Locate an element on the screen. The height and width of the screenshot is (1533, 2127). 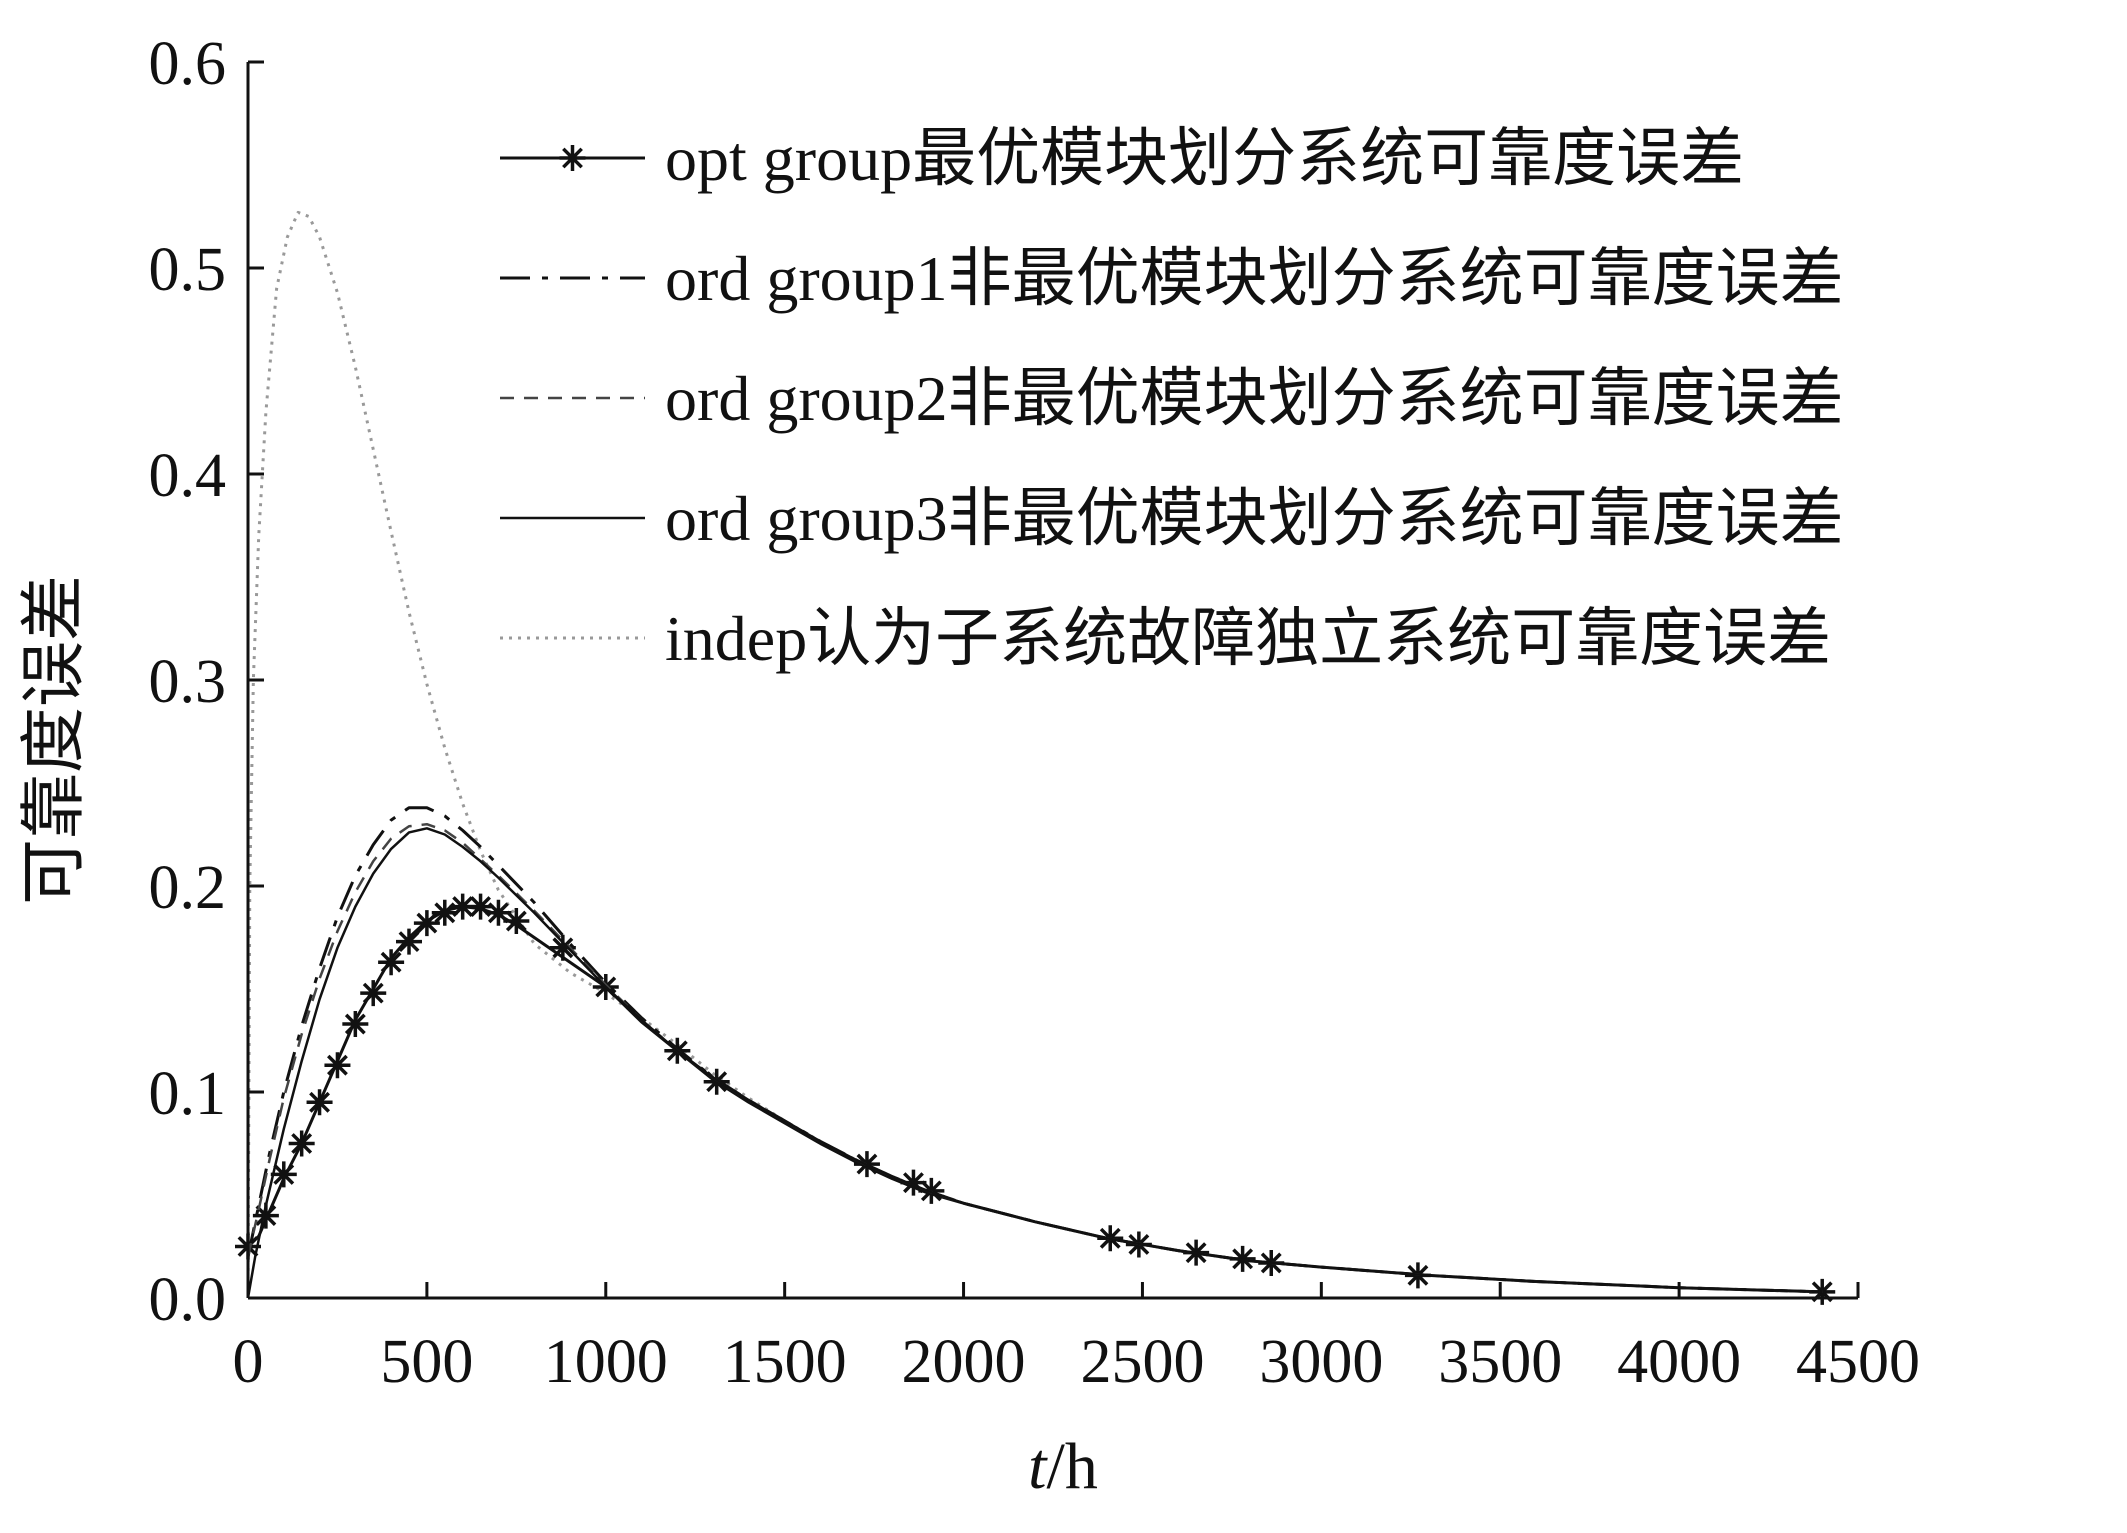
y-axis-label: 可靠度误差 is located at coordinates (54, 740).